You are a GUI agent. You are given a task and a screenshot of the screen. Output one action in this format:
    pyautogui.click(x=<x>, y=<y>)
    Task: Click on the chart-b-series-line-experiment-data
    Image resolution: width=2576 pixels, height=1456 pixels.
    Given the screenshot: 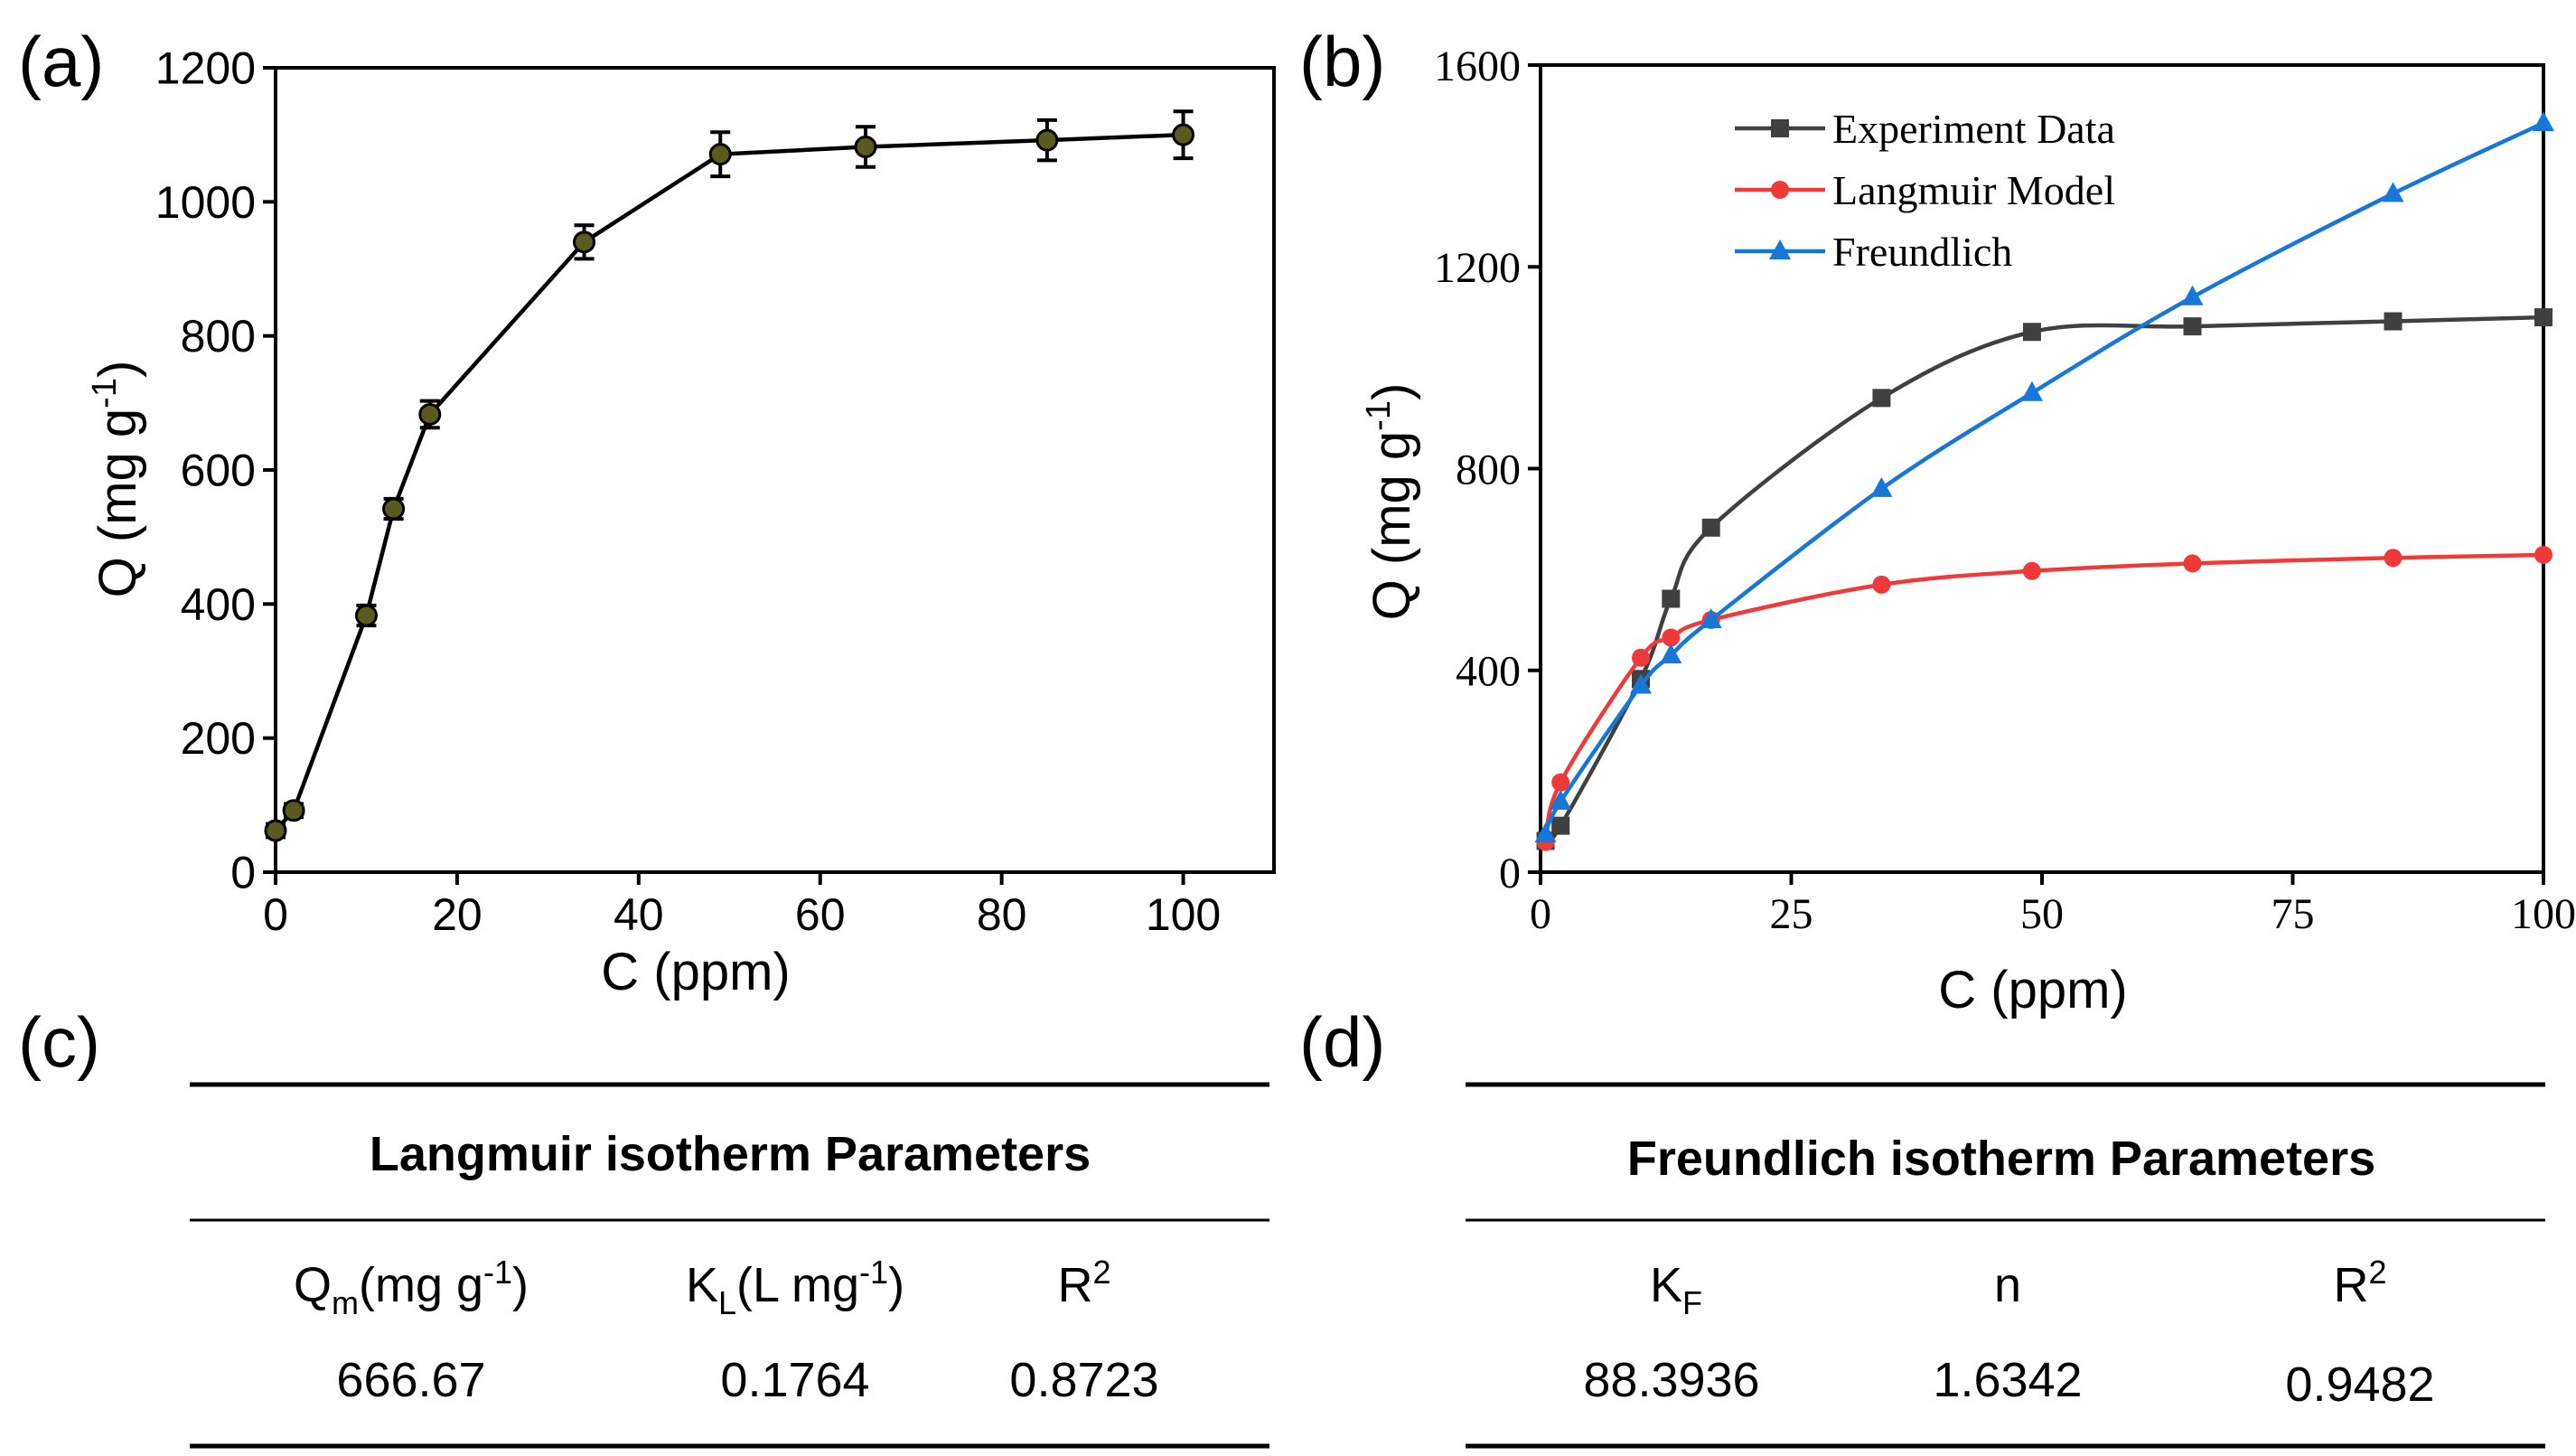 What is the action you would take?
    pyautogui.click(x=2043, y=580)
    